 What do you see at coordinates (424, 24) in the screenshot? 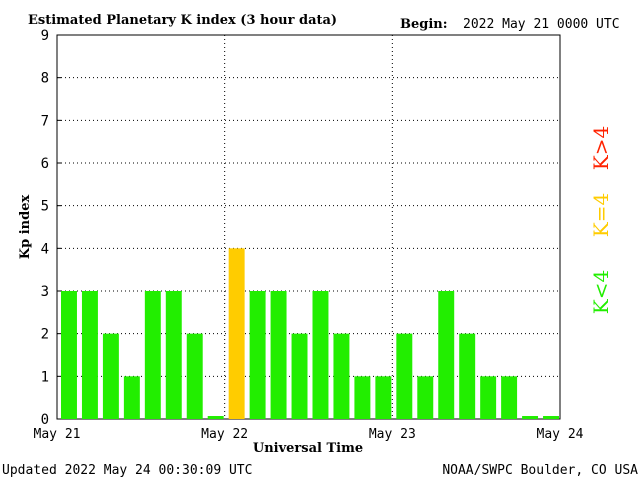
I see `begin-label: Begin:` at bounding box center [424, 24].